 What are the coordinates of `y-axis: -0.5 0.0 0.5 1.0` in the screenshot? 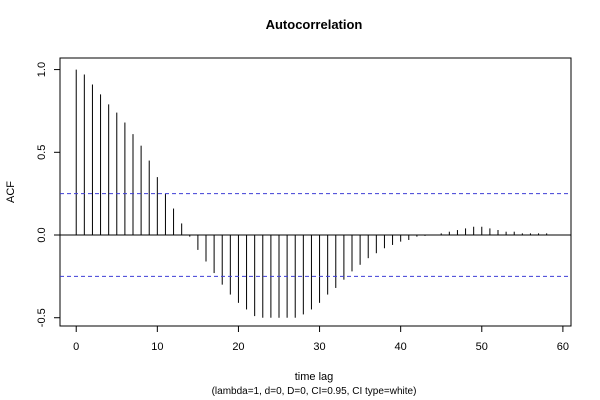 It's located at (48, 194).